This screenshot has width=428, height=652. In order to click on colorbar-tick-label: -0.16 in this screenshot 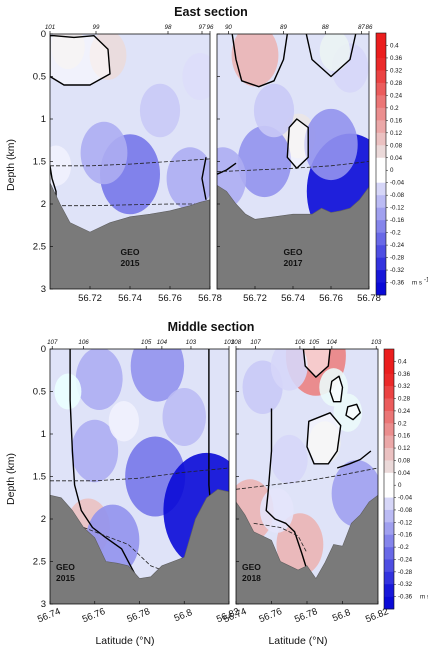, I will do `click(397, 220)`.